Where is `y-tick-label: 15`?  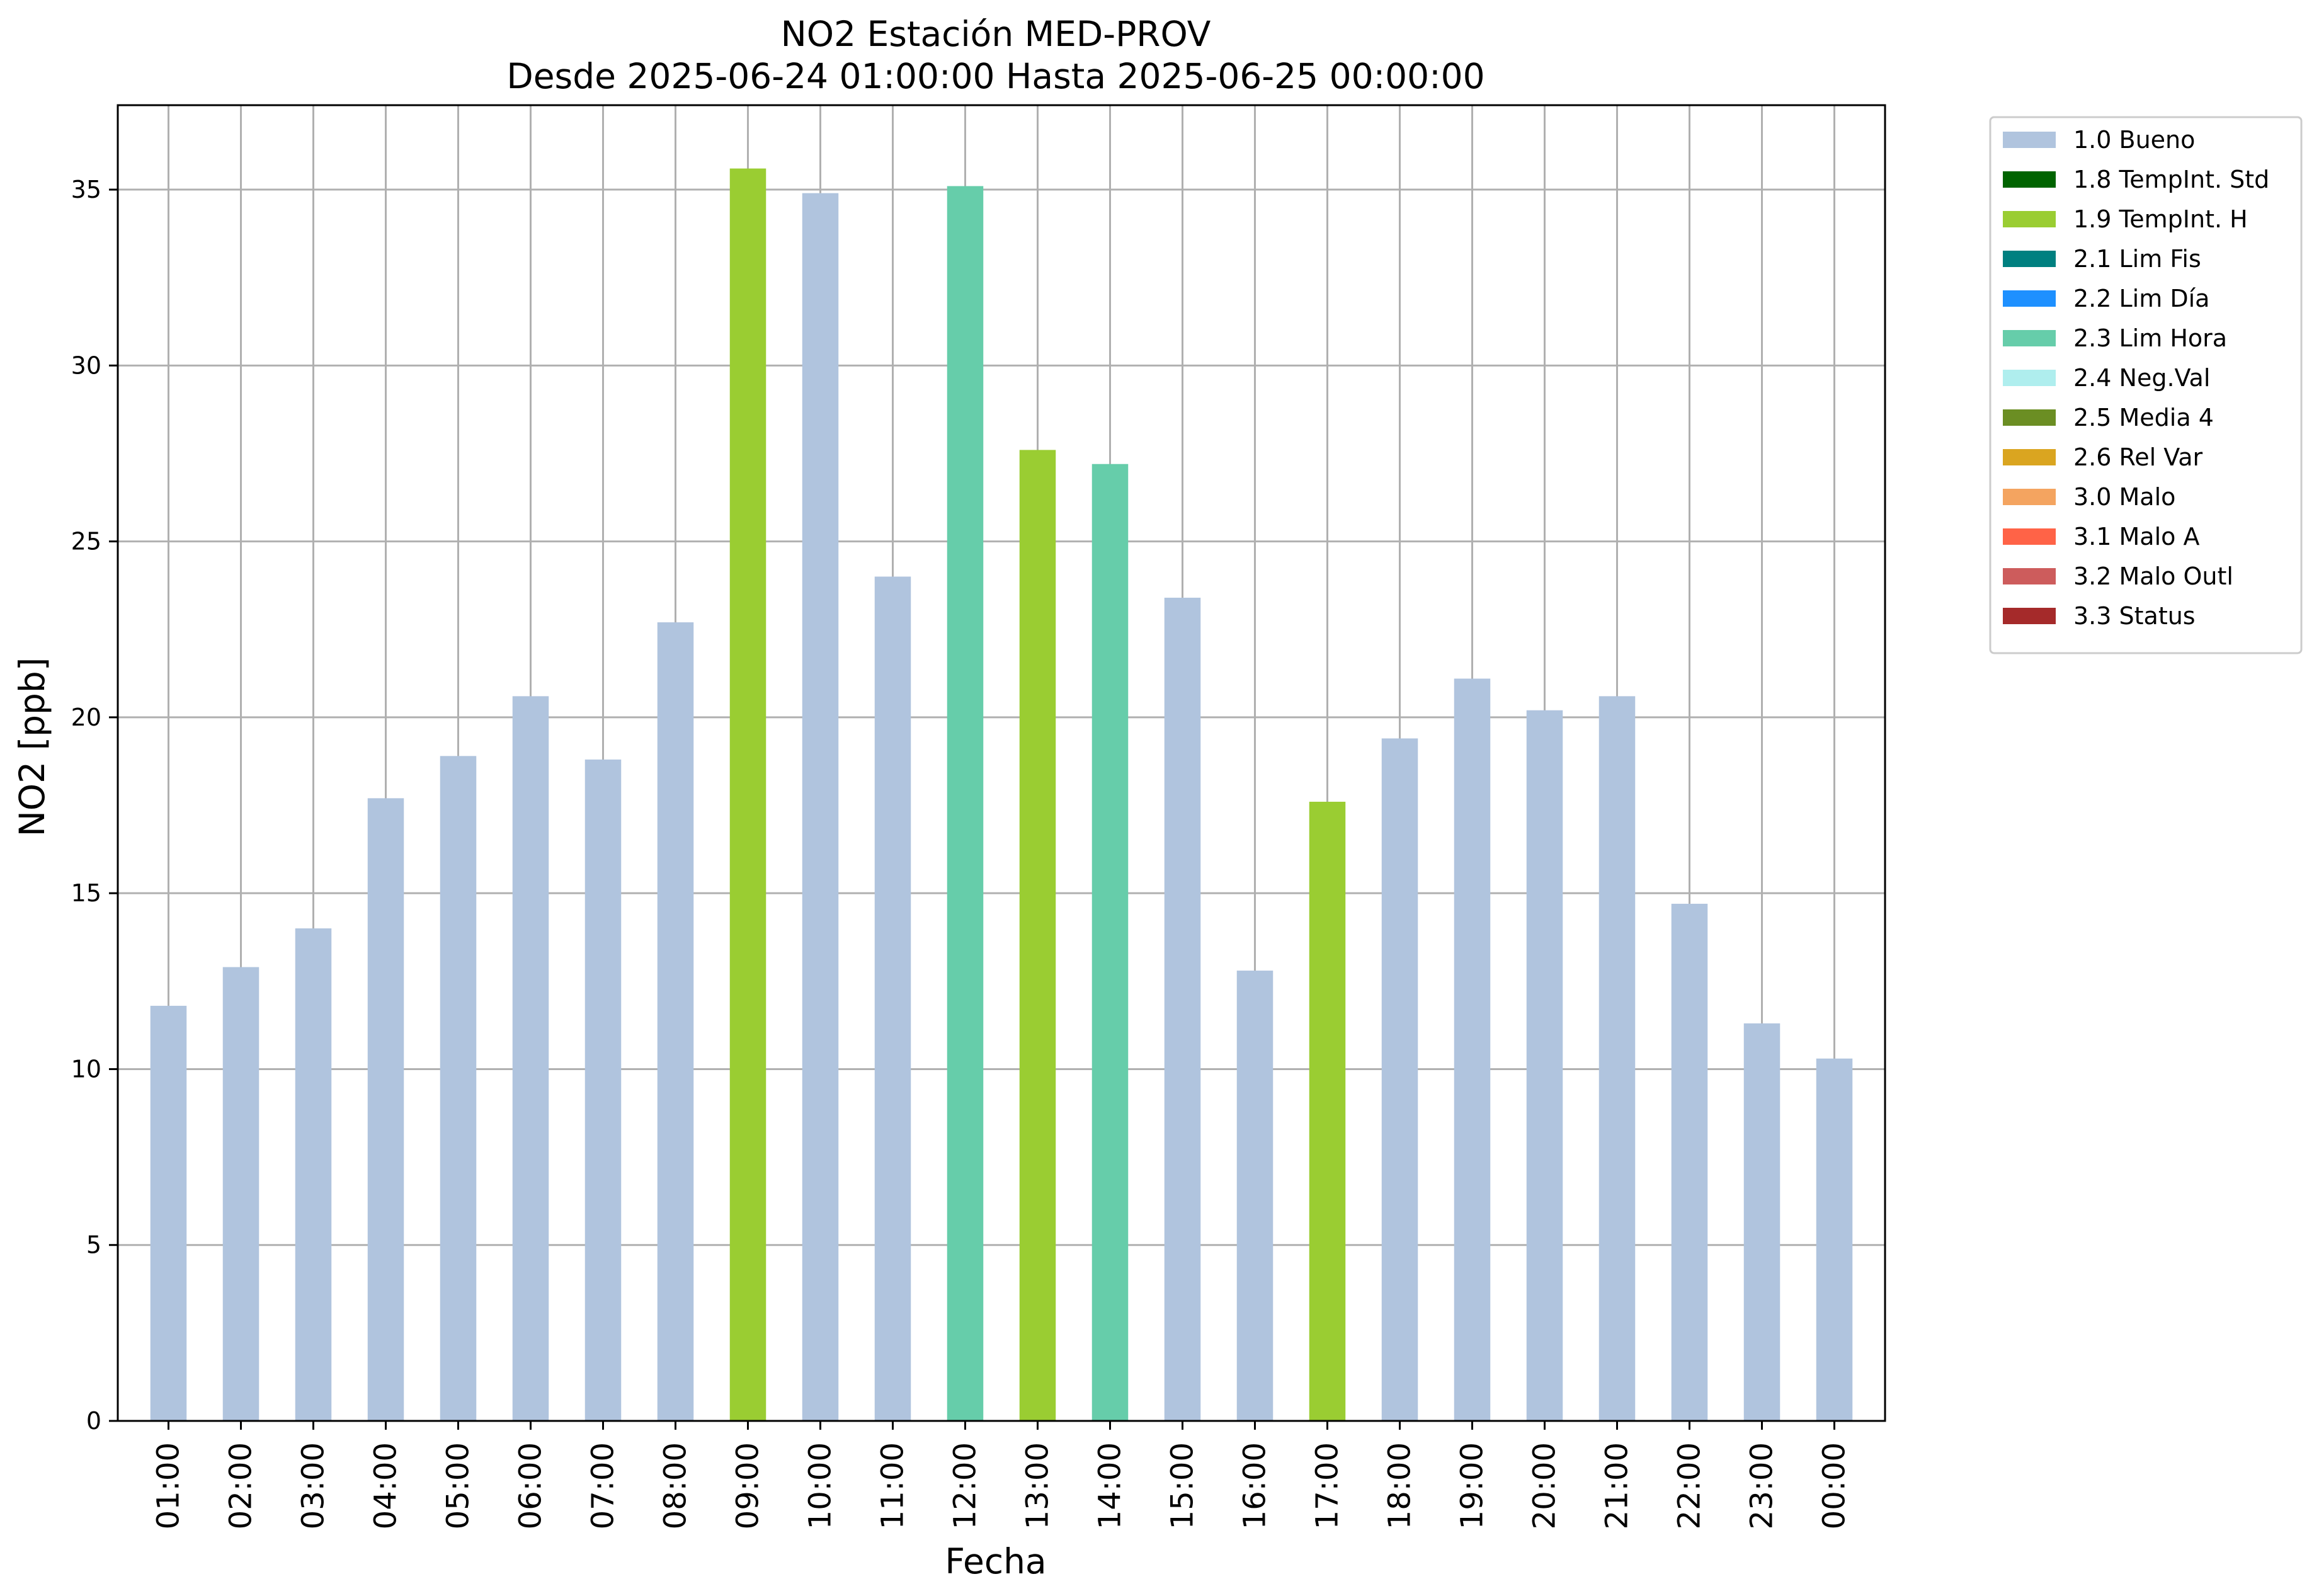 y-tick-label: 15 is located at coordinates (86, 893).